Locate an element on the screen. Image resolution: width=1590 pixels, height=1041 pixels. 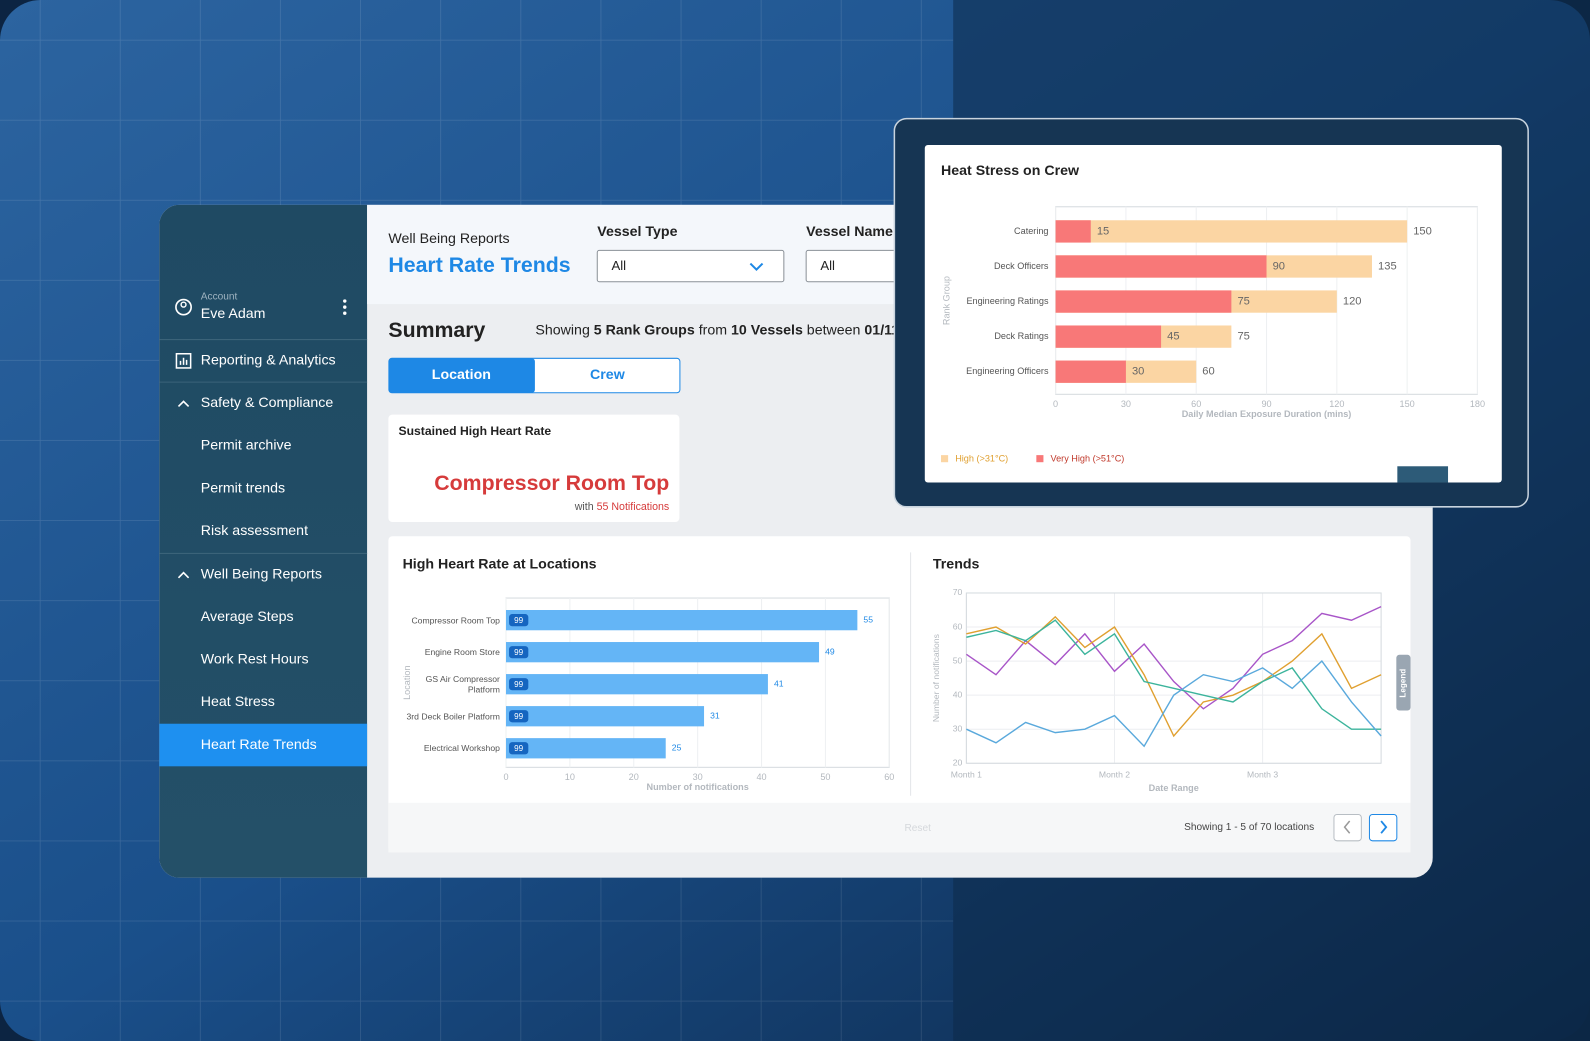
menu-item: Risk assessment is located at coordinates (254, 531).